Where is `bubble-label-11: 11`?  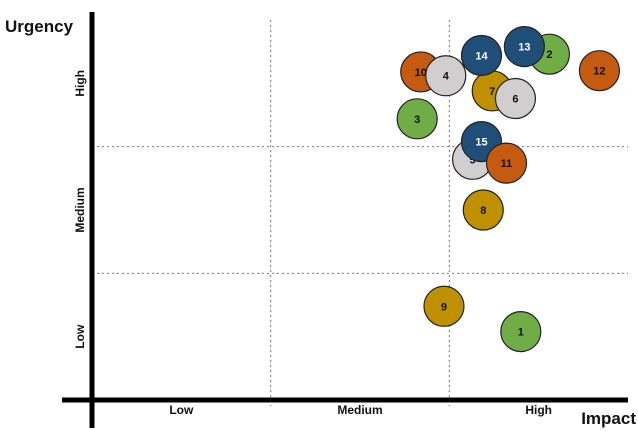 bubble-label-11: 11 is located at coordinates (507, 164).